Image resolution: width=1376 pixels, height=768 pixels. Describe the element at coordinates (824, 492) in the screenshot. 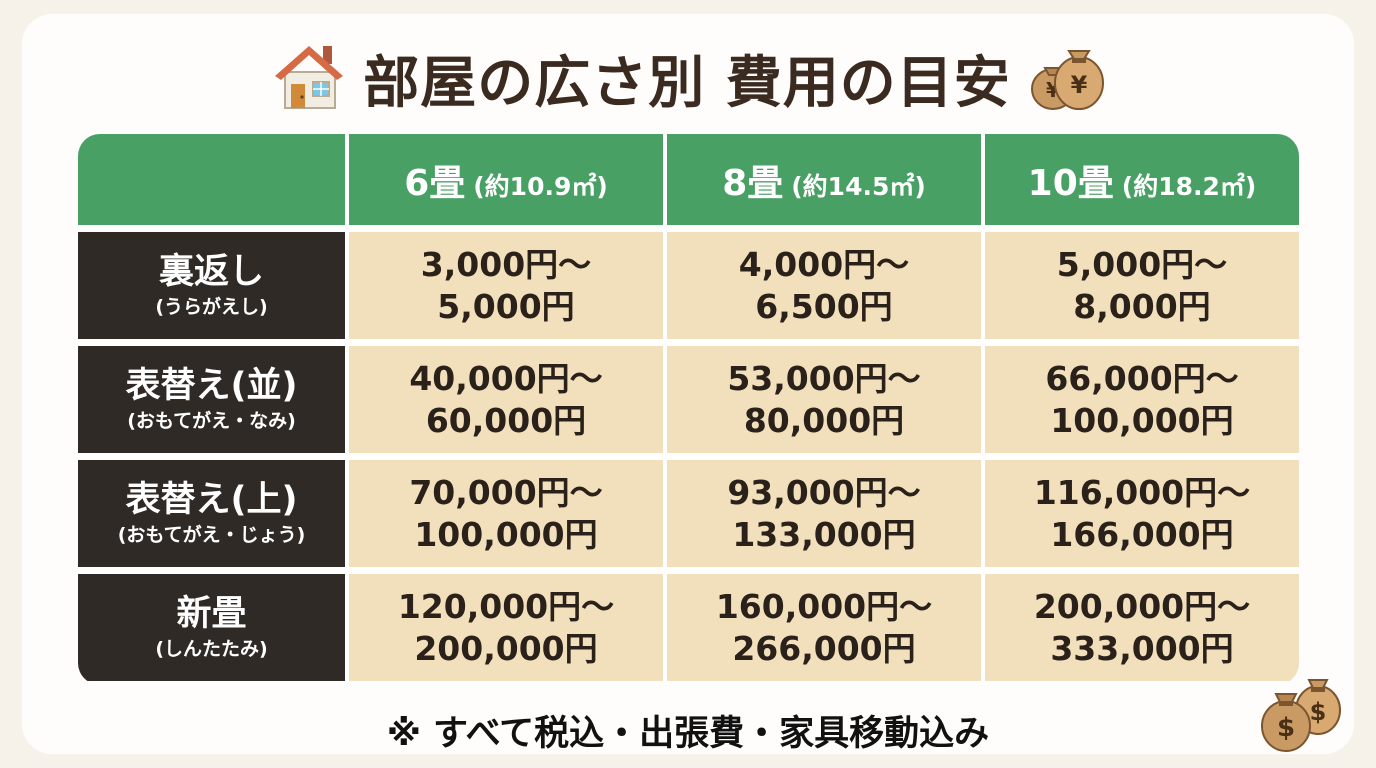

I see `price-from: 93,000円〜` at that location.